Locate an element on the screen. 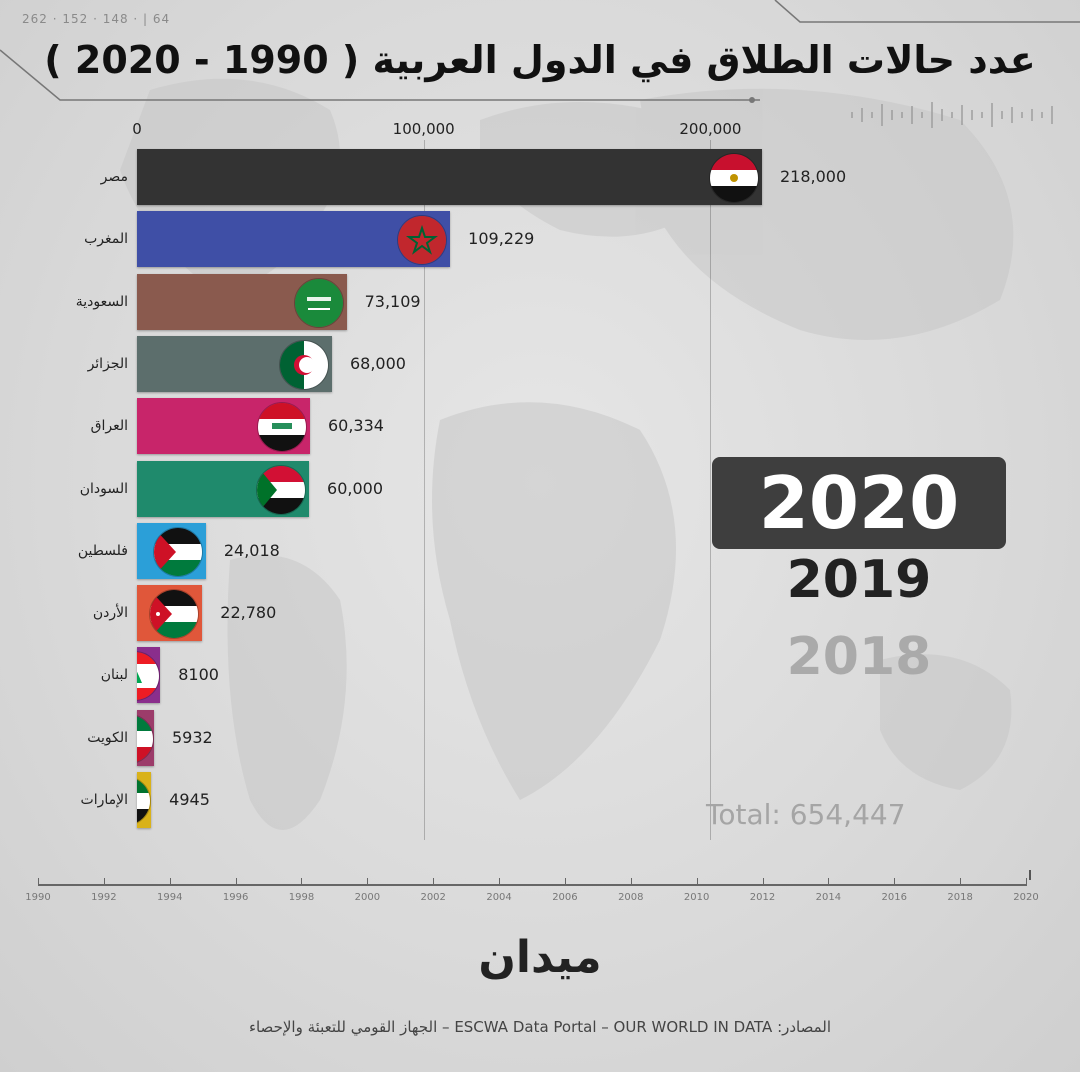 The height and width of the screenshot is (1072, 1080). value-label: 5932 is located at coordinates (192, 737).